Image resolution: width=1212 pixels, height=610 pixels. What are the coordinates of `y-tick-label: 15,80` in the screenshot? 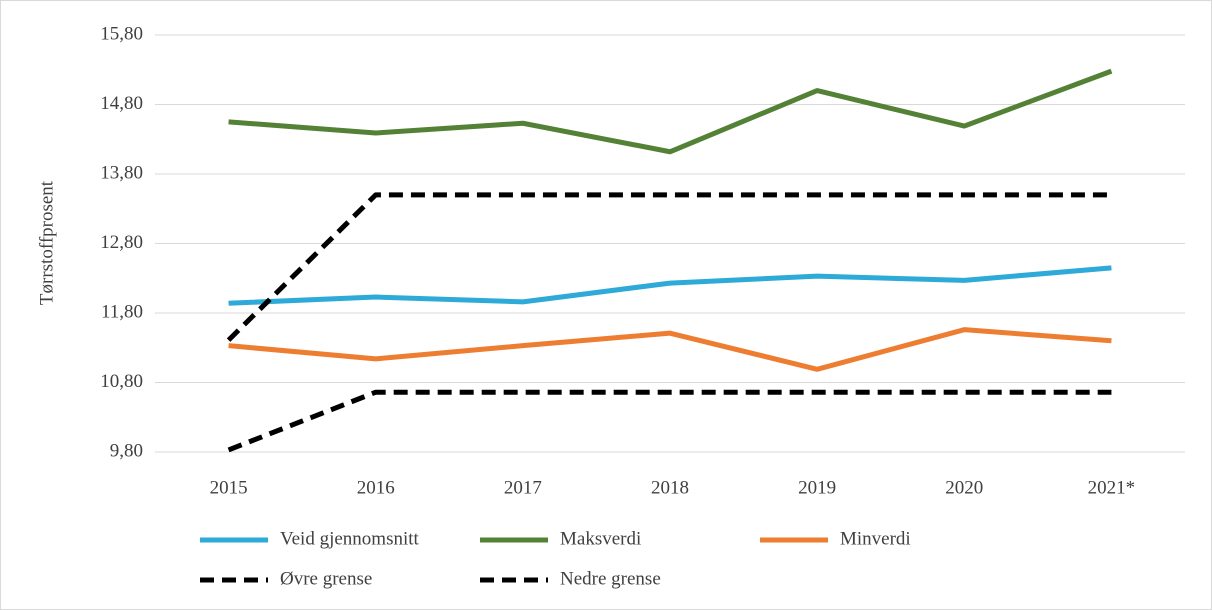 It's located at (121, 33).